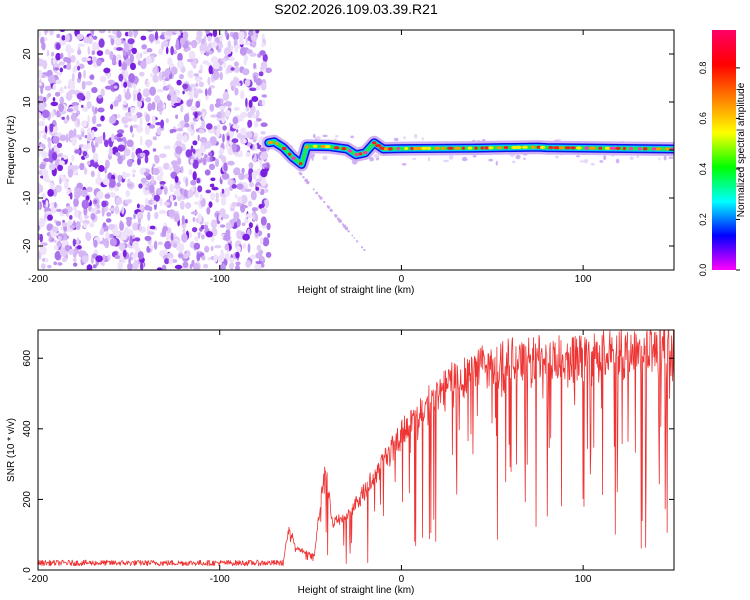 The height and width of the screenshot is (600, 750). Describe the element at coordinates (11, 450) in the screenshot. I see `snr-y-label: SNR (10 * v/v)` at that location.